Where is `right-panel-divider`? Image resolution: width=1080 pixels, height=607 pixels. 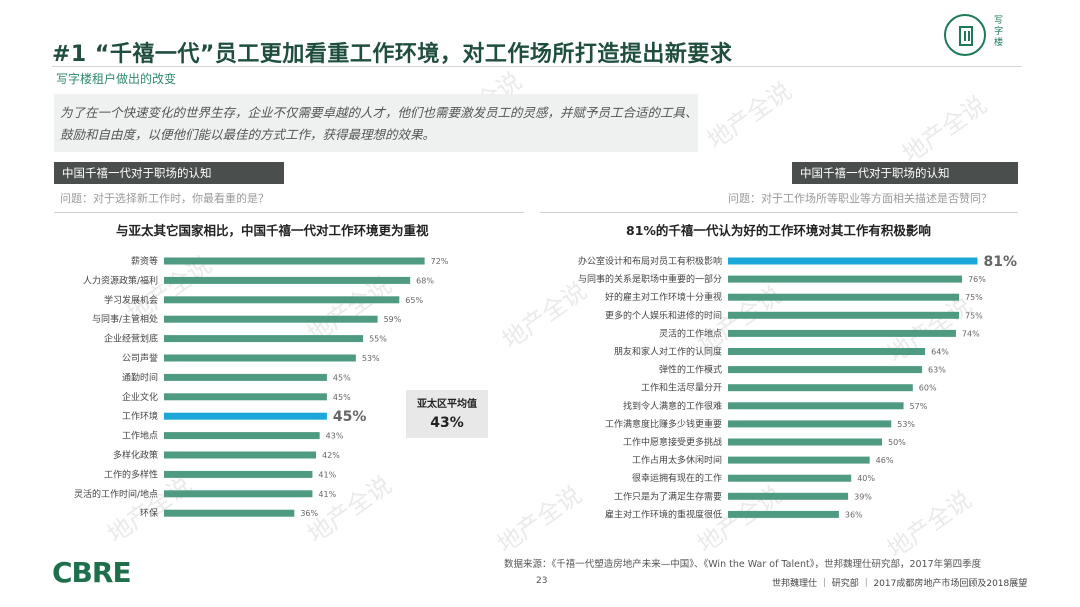
right-panel-divider is located at coordinates (779, 212).